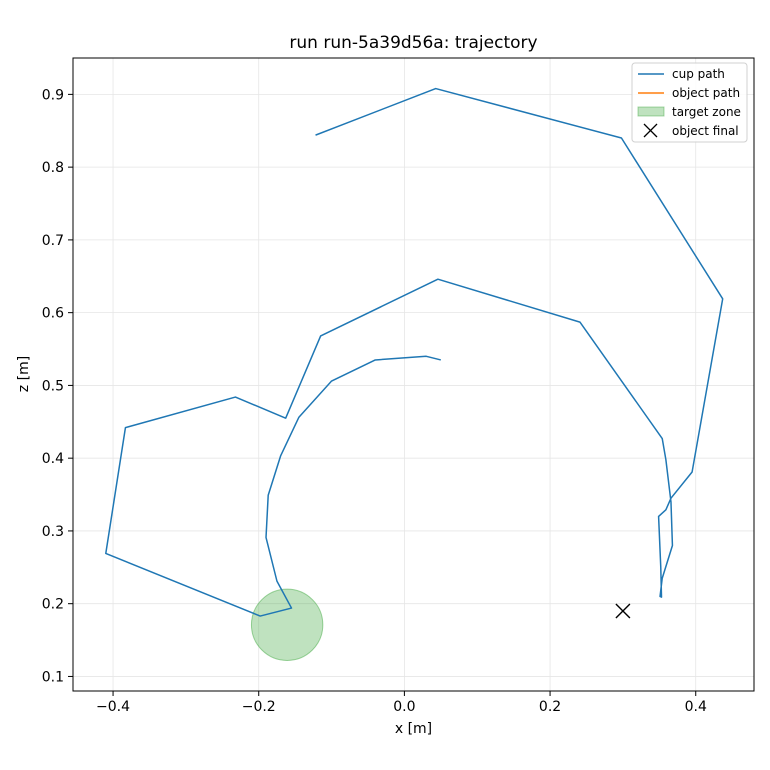  Describe the element at coordinates (24, 374) in the screenshot. I see `y-axis-label: z [m]` at that location.